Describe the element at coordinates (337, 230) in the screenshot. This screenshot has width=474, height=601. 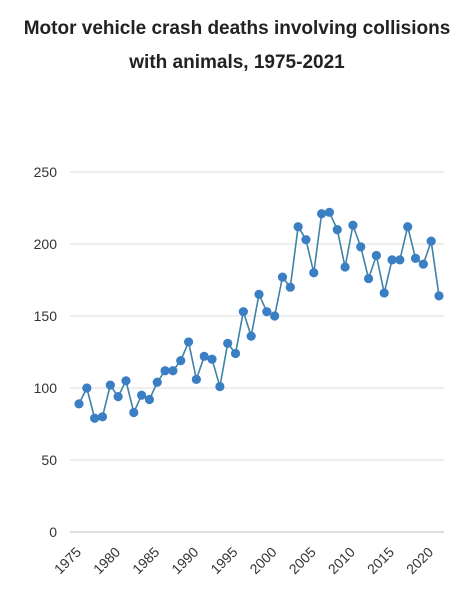
I see `data-point-2008` at that location.